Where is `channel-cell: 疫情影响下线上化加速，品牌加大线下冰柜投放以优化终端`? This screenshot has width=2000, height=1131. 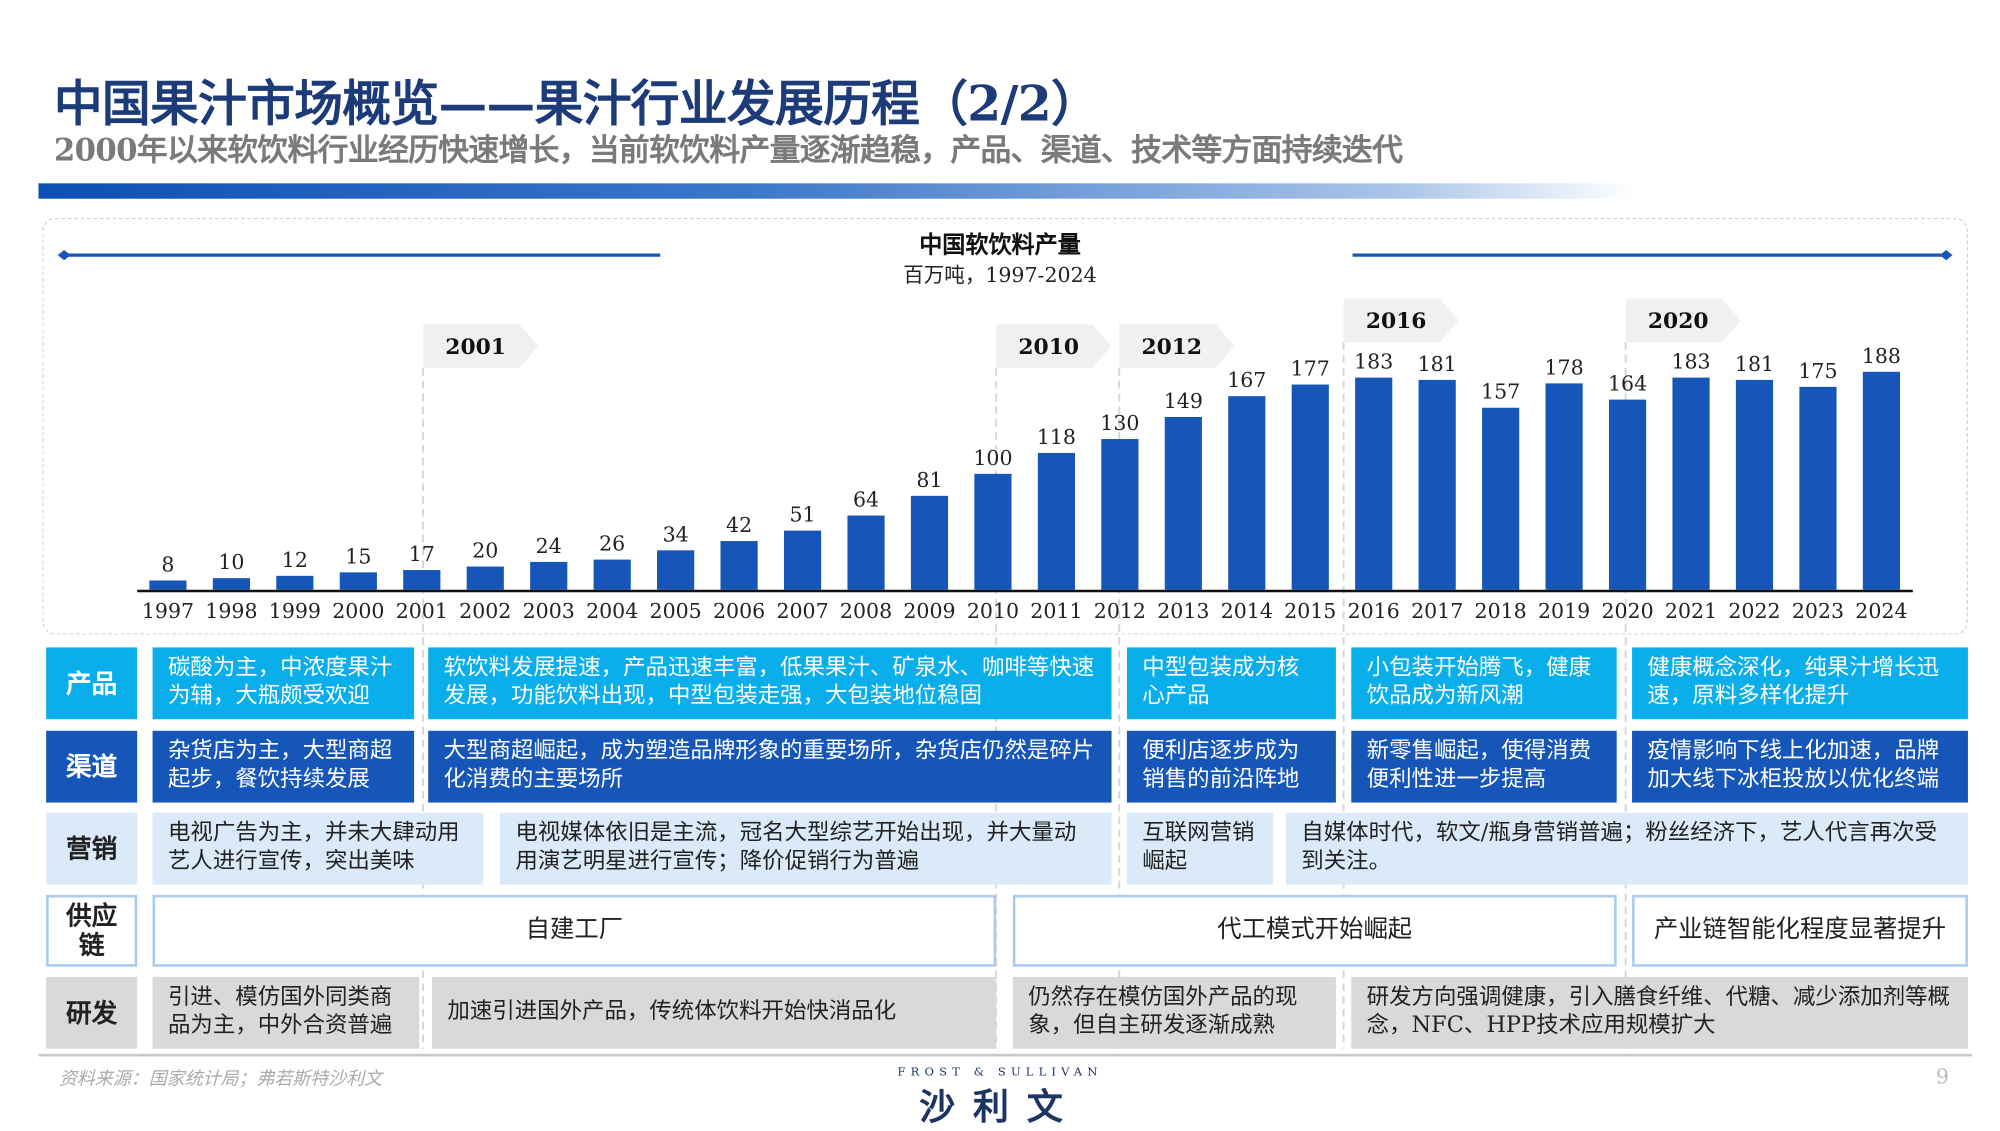
channel-cell: 疫情影响下线上化加速，品牌加大线下冰柜投放以优化终端 is located at coordinates (1800, 766).